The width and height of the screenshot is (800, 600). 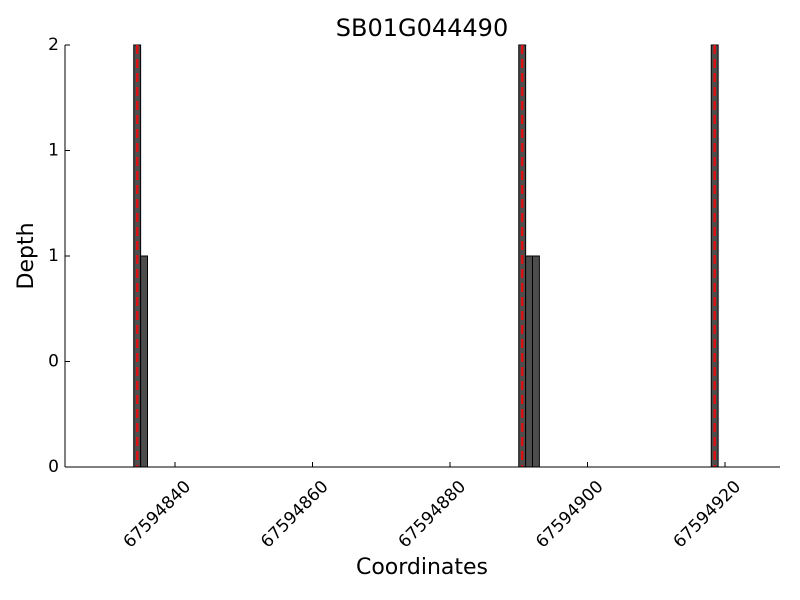 I want to click on x-tick-label: 67594920, so click(x=707, y=514).